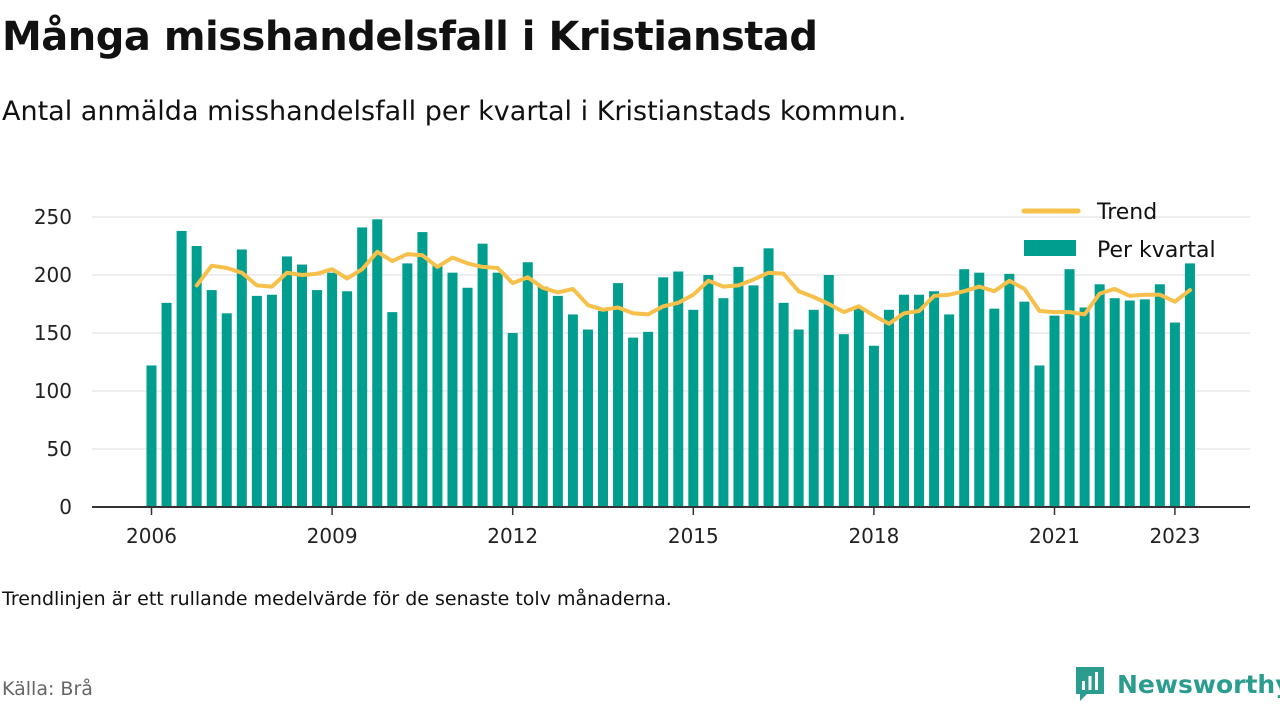 The image size is (1280, 720). What do you see at coordinates (1054, 536) in the screenshot?
I see `x-tick-label: 2021` at bounding box center [1054, 536].